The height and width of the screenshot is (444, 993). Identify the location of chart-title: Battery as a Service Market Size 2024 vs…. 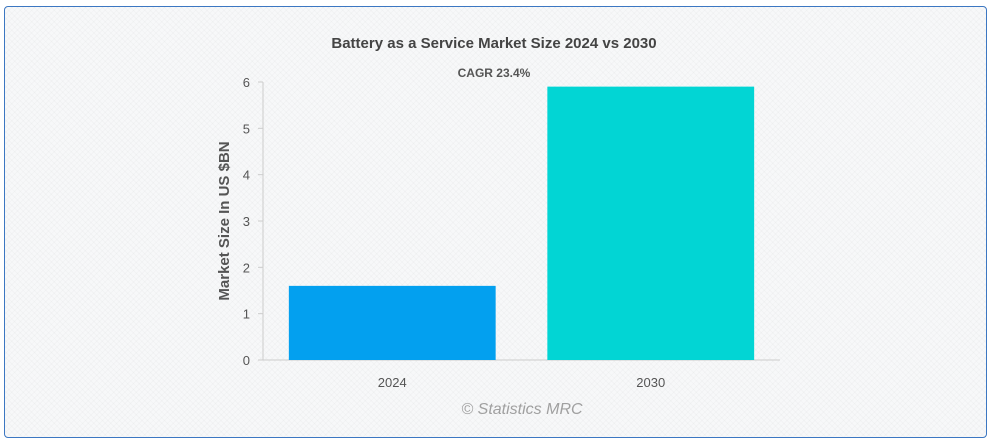
(493, 43).